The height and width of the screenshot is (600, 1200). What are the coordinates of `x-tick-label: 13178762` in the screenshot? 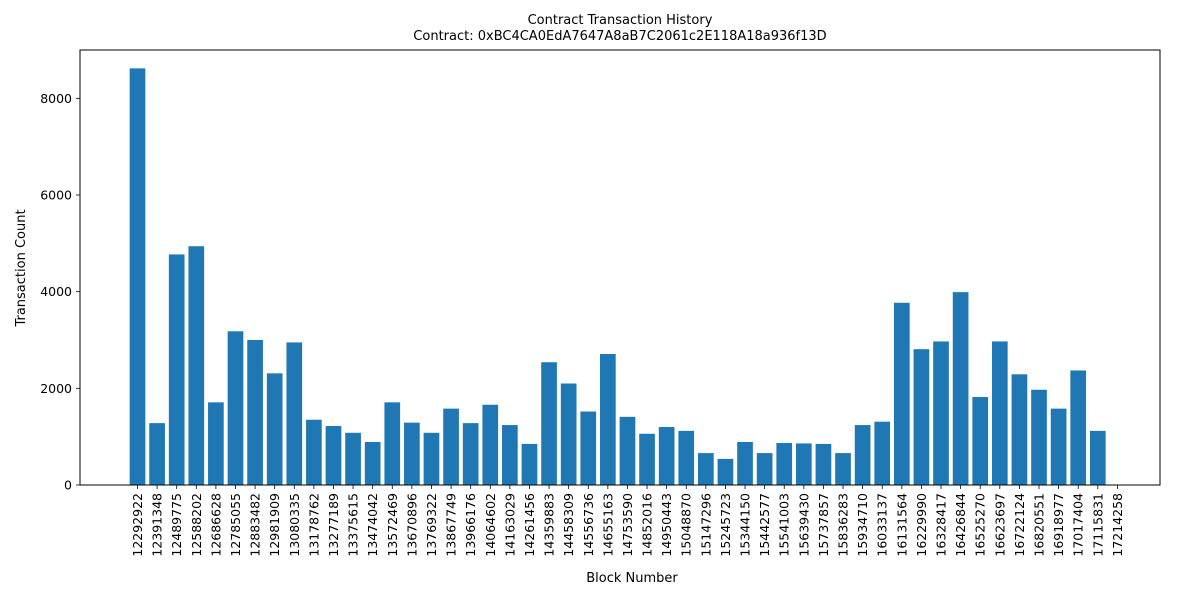 It's located at (313, 525).